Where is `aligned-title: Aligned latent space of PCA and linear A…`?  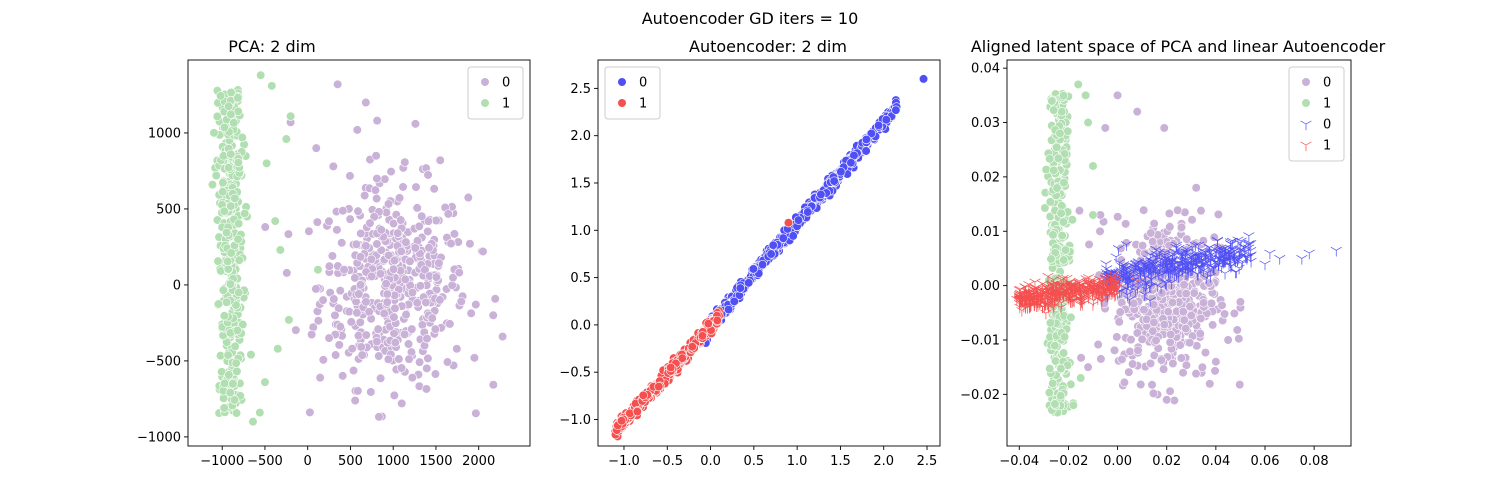 aligned-title: Aligned latent space of PCA and linear A… is located at coordinates (1178, 46).